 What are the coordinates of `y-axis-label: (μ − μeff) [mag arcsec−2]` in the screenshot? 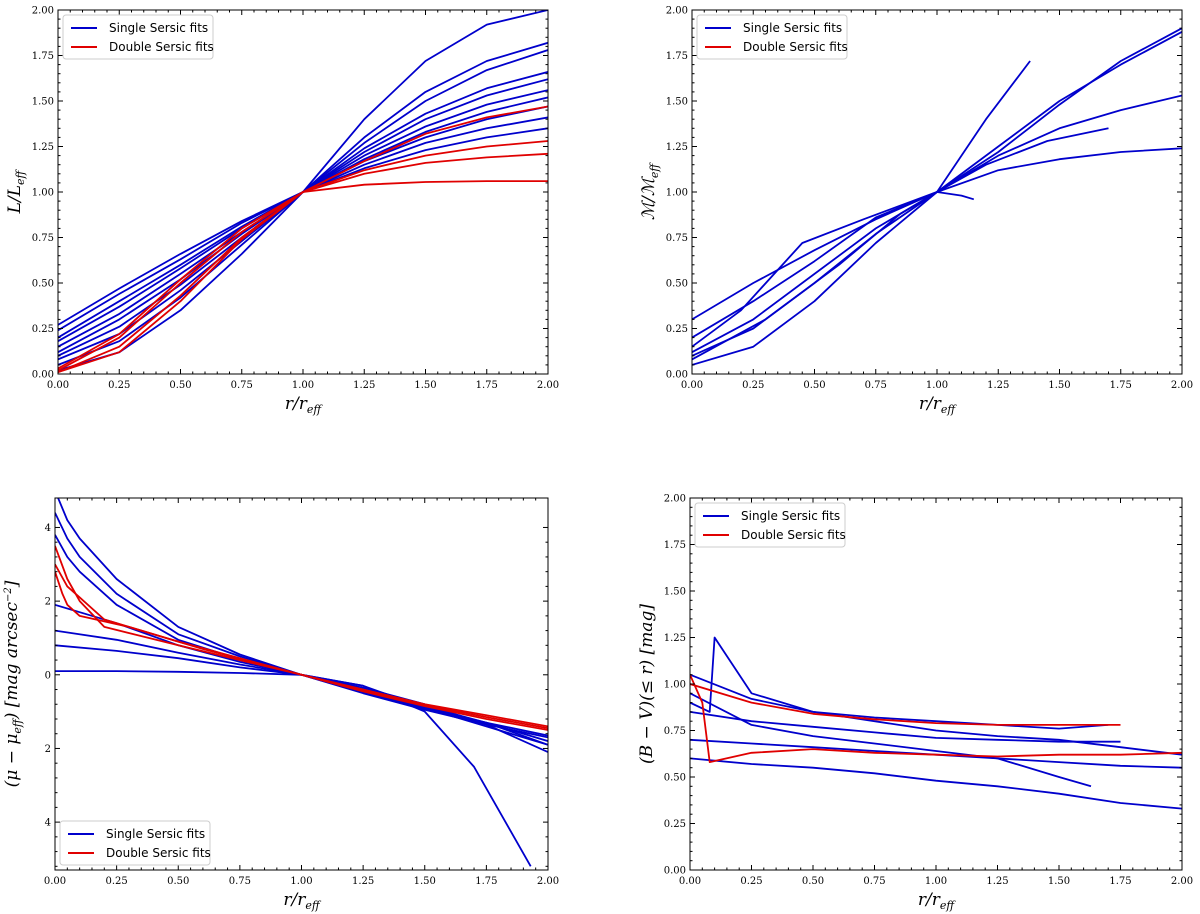 It's located at (13, 683).